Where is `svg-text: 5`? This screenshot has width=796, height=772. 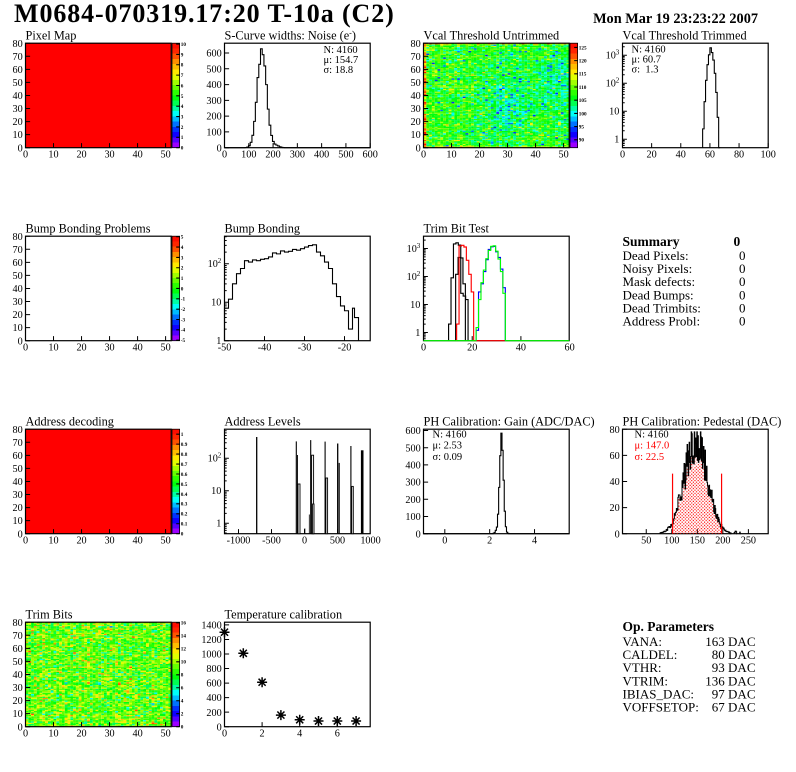 svg-text: 5 is located at coordinates (182, 97).